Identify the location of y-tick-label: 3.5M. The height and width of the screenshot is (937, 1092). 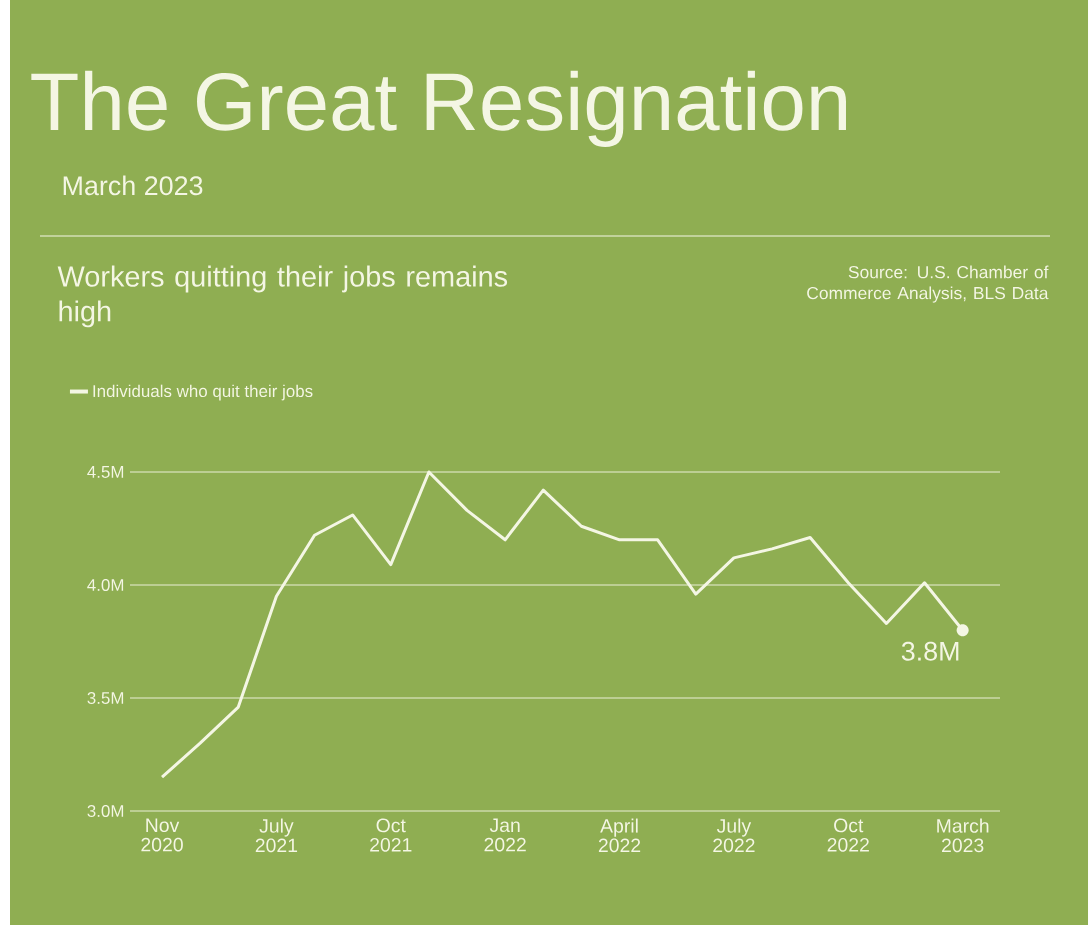
(105, 698).